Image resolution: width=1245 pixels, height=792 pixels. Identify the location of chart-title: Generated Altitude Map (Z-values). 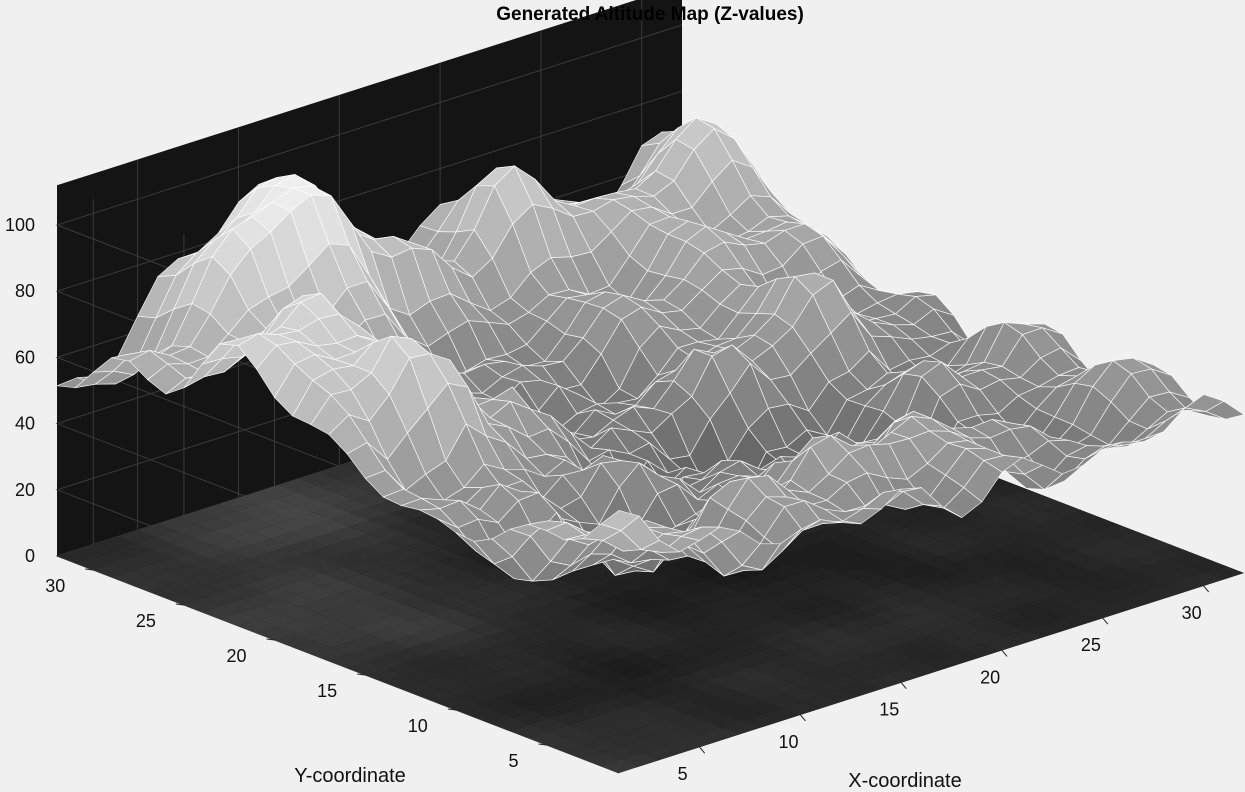
(650, 14).